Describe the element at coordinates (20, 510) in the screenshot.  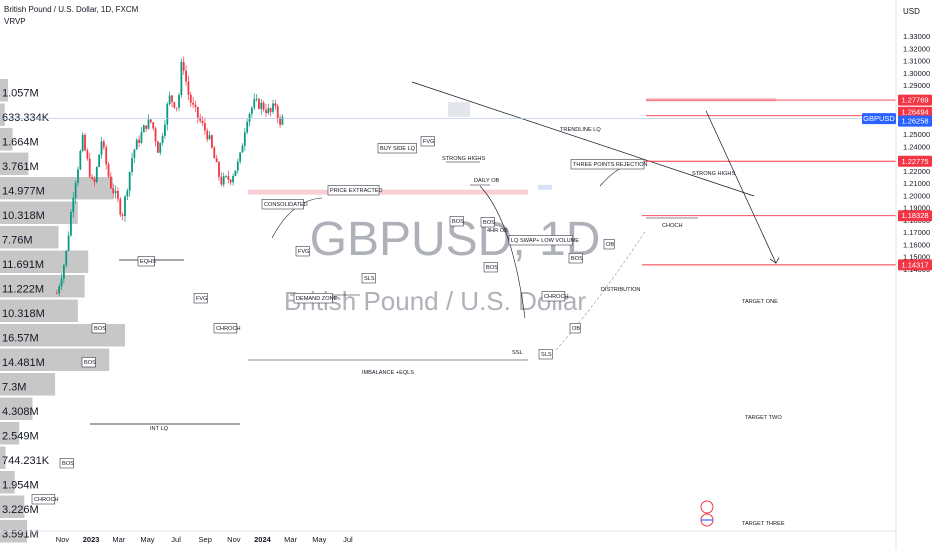
I see `volume-label: 3.226M` at that location.